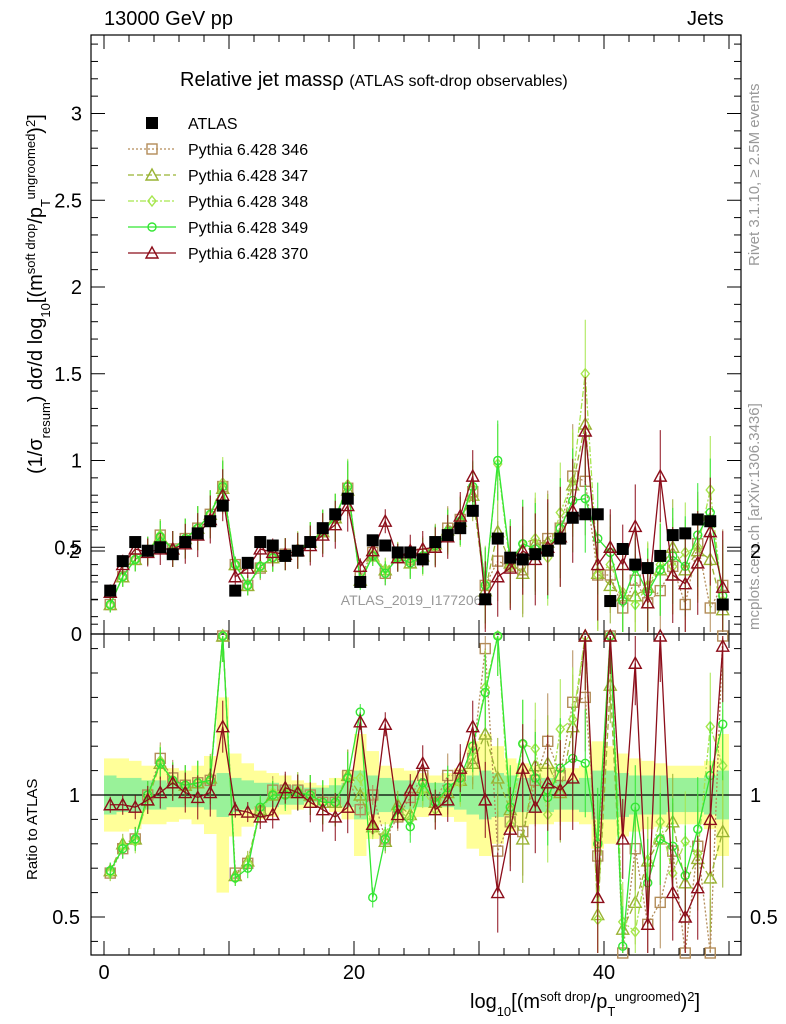  I want to click on legend-label: Pythia 6.428 346, so click(248, 150).